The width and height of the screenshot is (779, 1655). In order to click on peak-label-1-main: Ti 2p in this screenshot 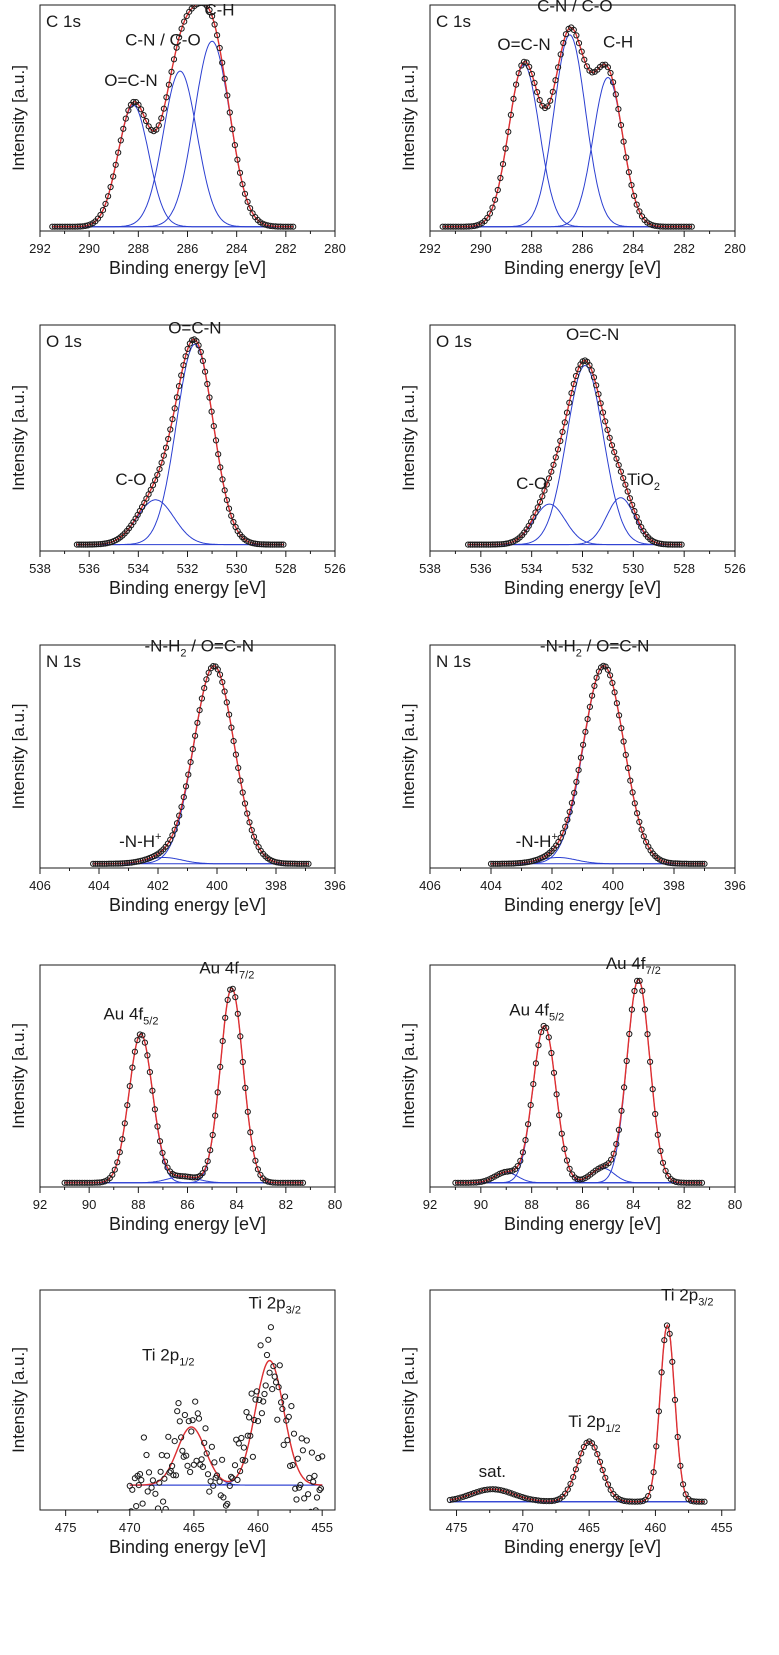, I will do `click(586, 1421)`.